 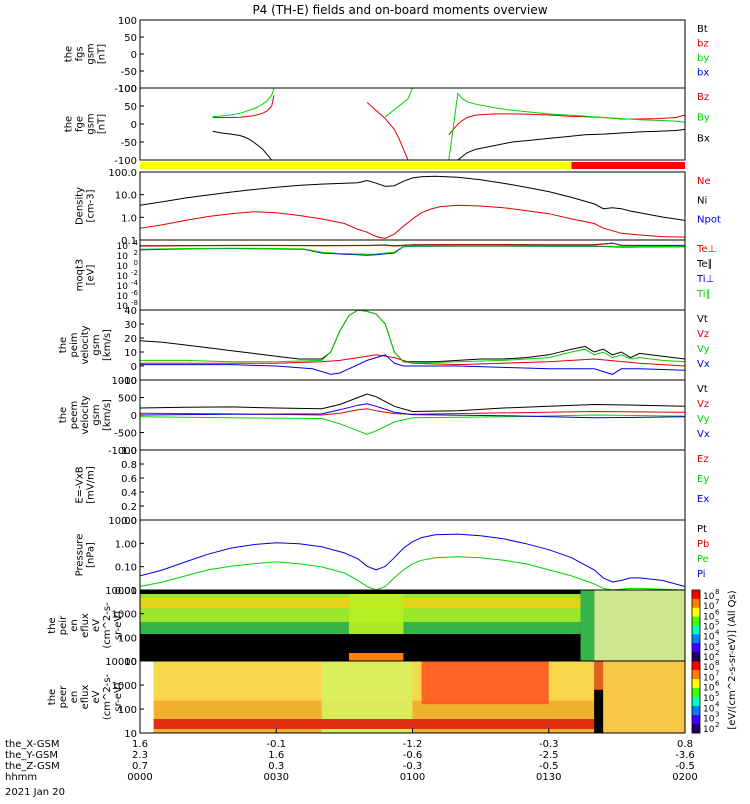 What do you see at coordinates (86, 555) in the screenshot?
I see `y-axis-label: Pressure [nPa]` at bounding box center [86, 555].